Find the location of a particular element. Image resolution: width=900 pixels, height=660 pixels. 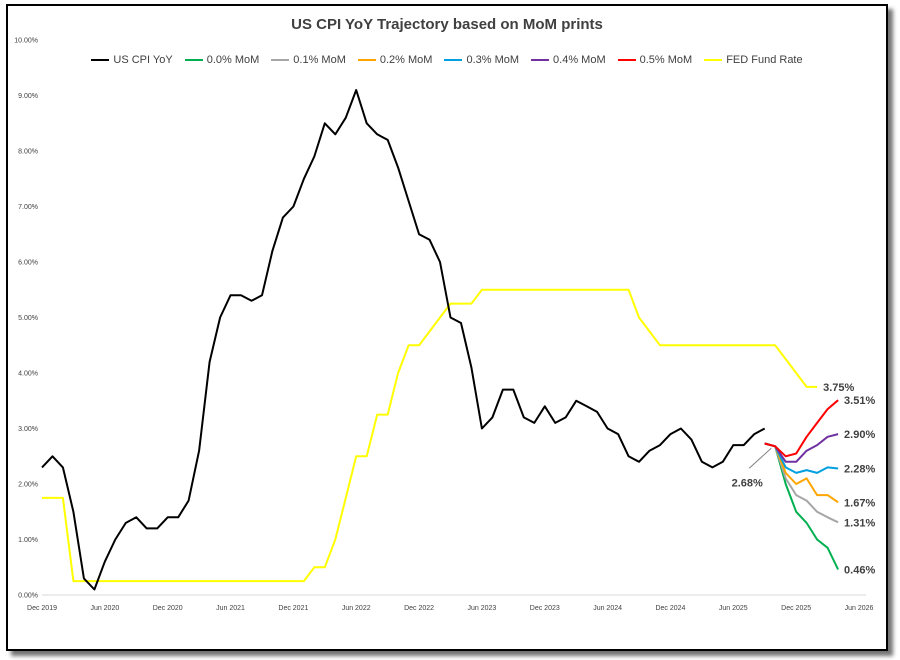

legend-label: 0.3% MoM is located at coordinates (493, 60).